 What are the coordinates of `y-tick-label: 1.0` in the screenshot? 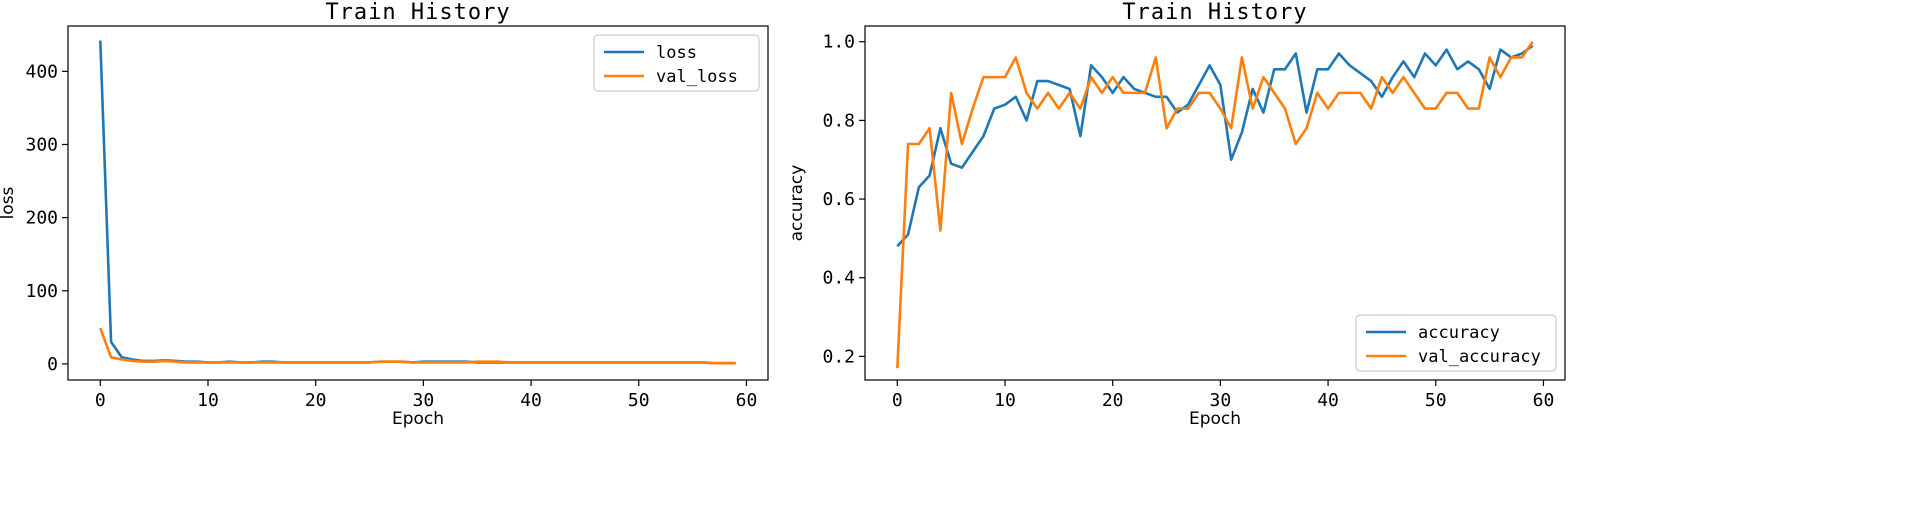 It's located at (838, 42).